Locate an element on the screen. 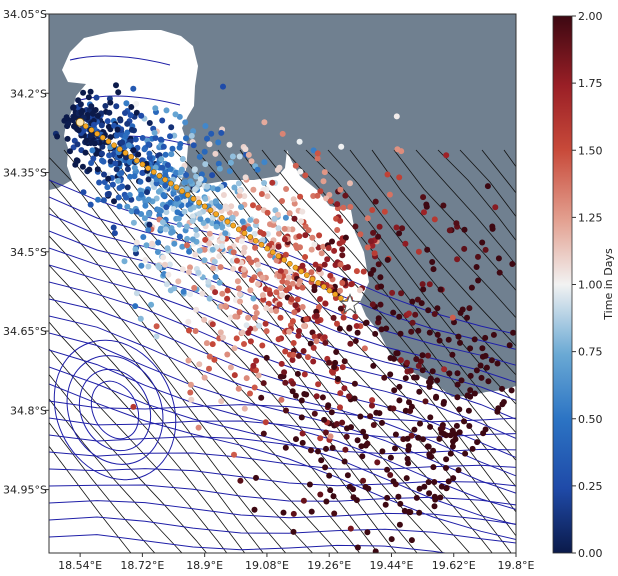 Image resolution: width=618 pixels, height=576 pixels. y-tick-label: 34.2°S is located at coordinates (28, 93).